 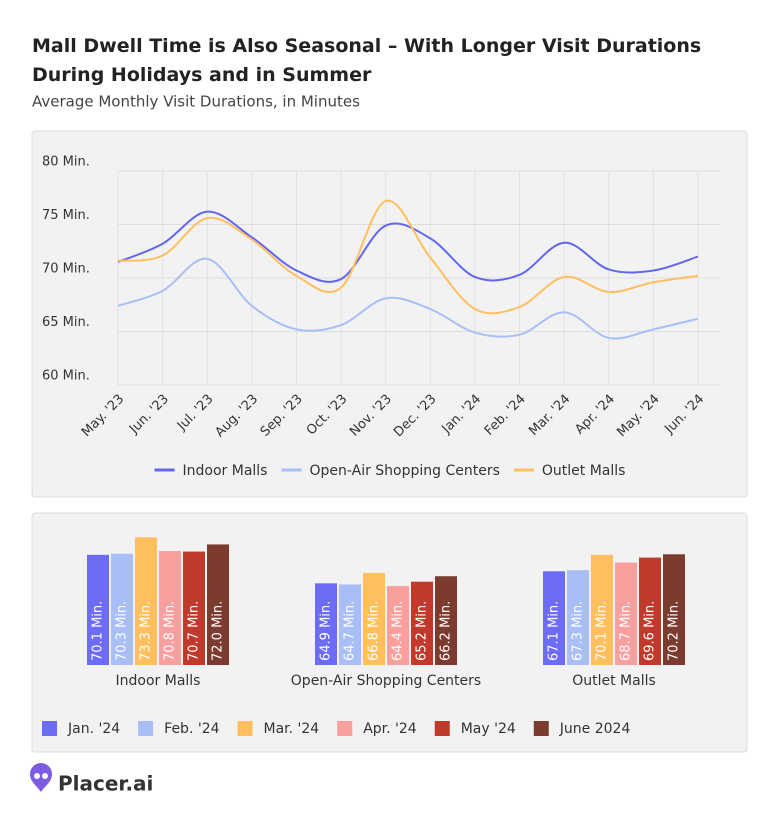 What do you see at coordinates (191, 729) in the screenshot?
I see `legend-label: Feb. '24` at bounding box center [191, 729].